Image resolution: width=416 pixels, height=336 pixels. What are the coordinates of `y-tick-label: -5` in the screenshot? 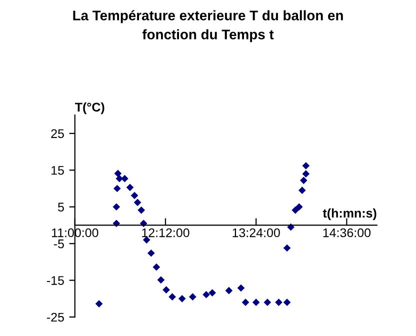 It's located at (59, 244).